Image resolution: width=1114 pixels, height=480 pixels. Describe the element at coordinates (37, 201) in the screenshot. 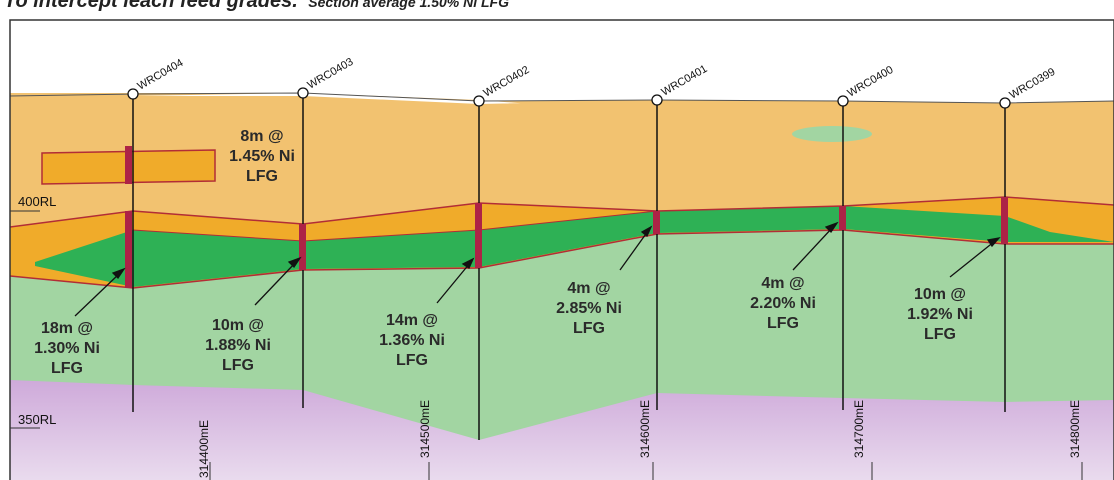

I see `rl-label-400: 400RL` at that location.